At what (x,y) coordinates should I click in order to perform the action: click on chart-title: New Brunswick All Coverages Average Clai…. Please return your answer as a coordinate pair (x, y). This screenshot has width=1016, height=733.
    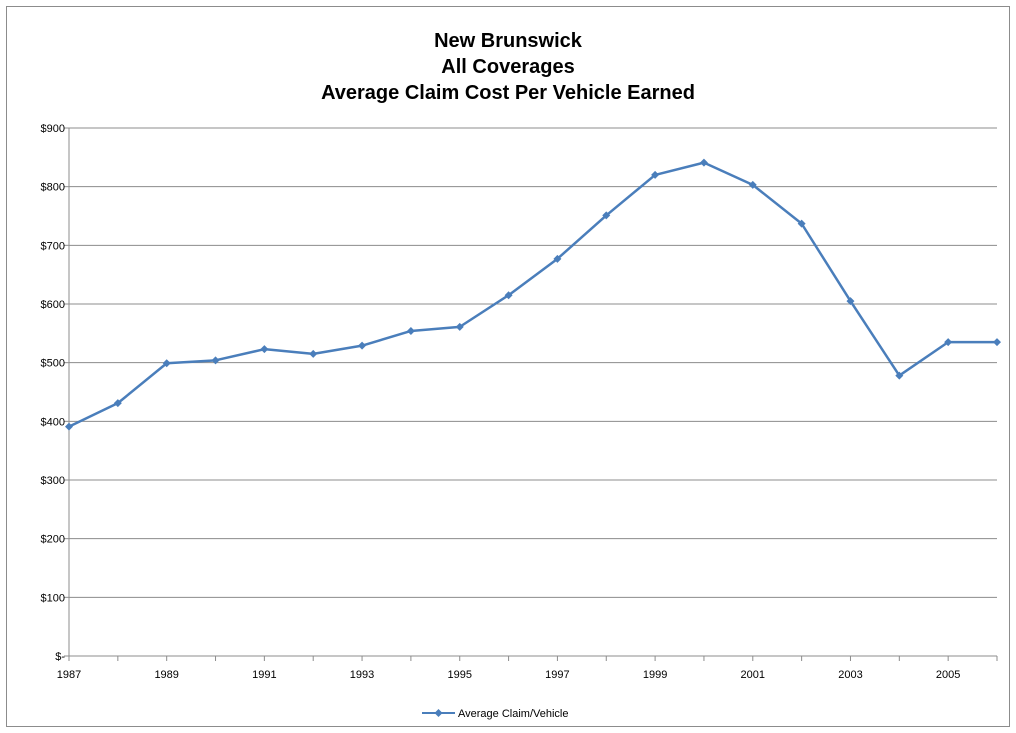
    Looking at the image, I should click on (508, 67).